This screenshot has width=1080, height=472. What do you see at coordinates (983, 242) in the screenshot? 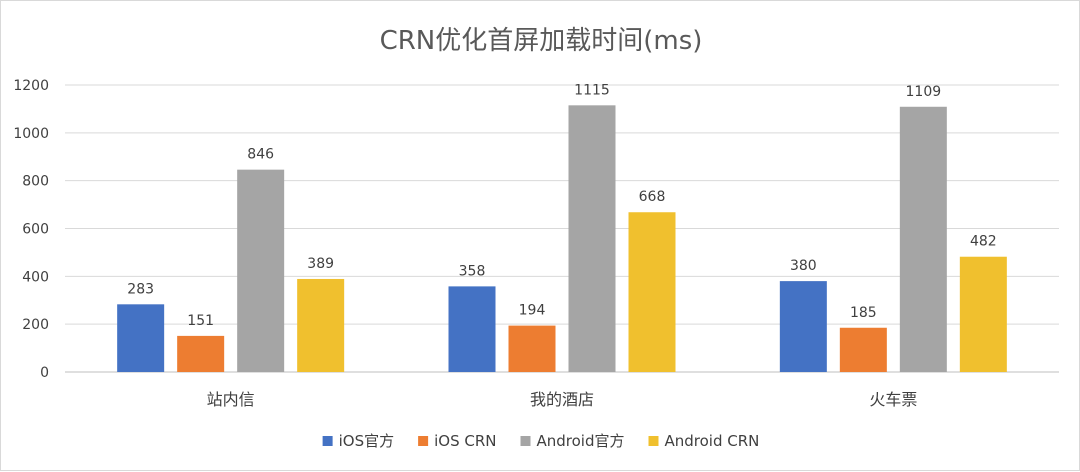
I see `data-label: 482` at bounding box center [983, 242].